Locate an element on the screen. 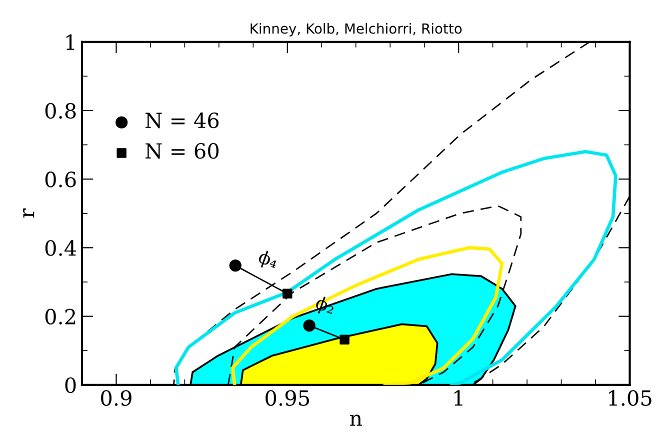 Image resolution: width=656 pixels, height=432 pixels. y-tick-label: 0.8 is located at coordinates (60, 110).